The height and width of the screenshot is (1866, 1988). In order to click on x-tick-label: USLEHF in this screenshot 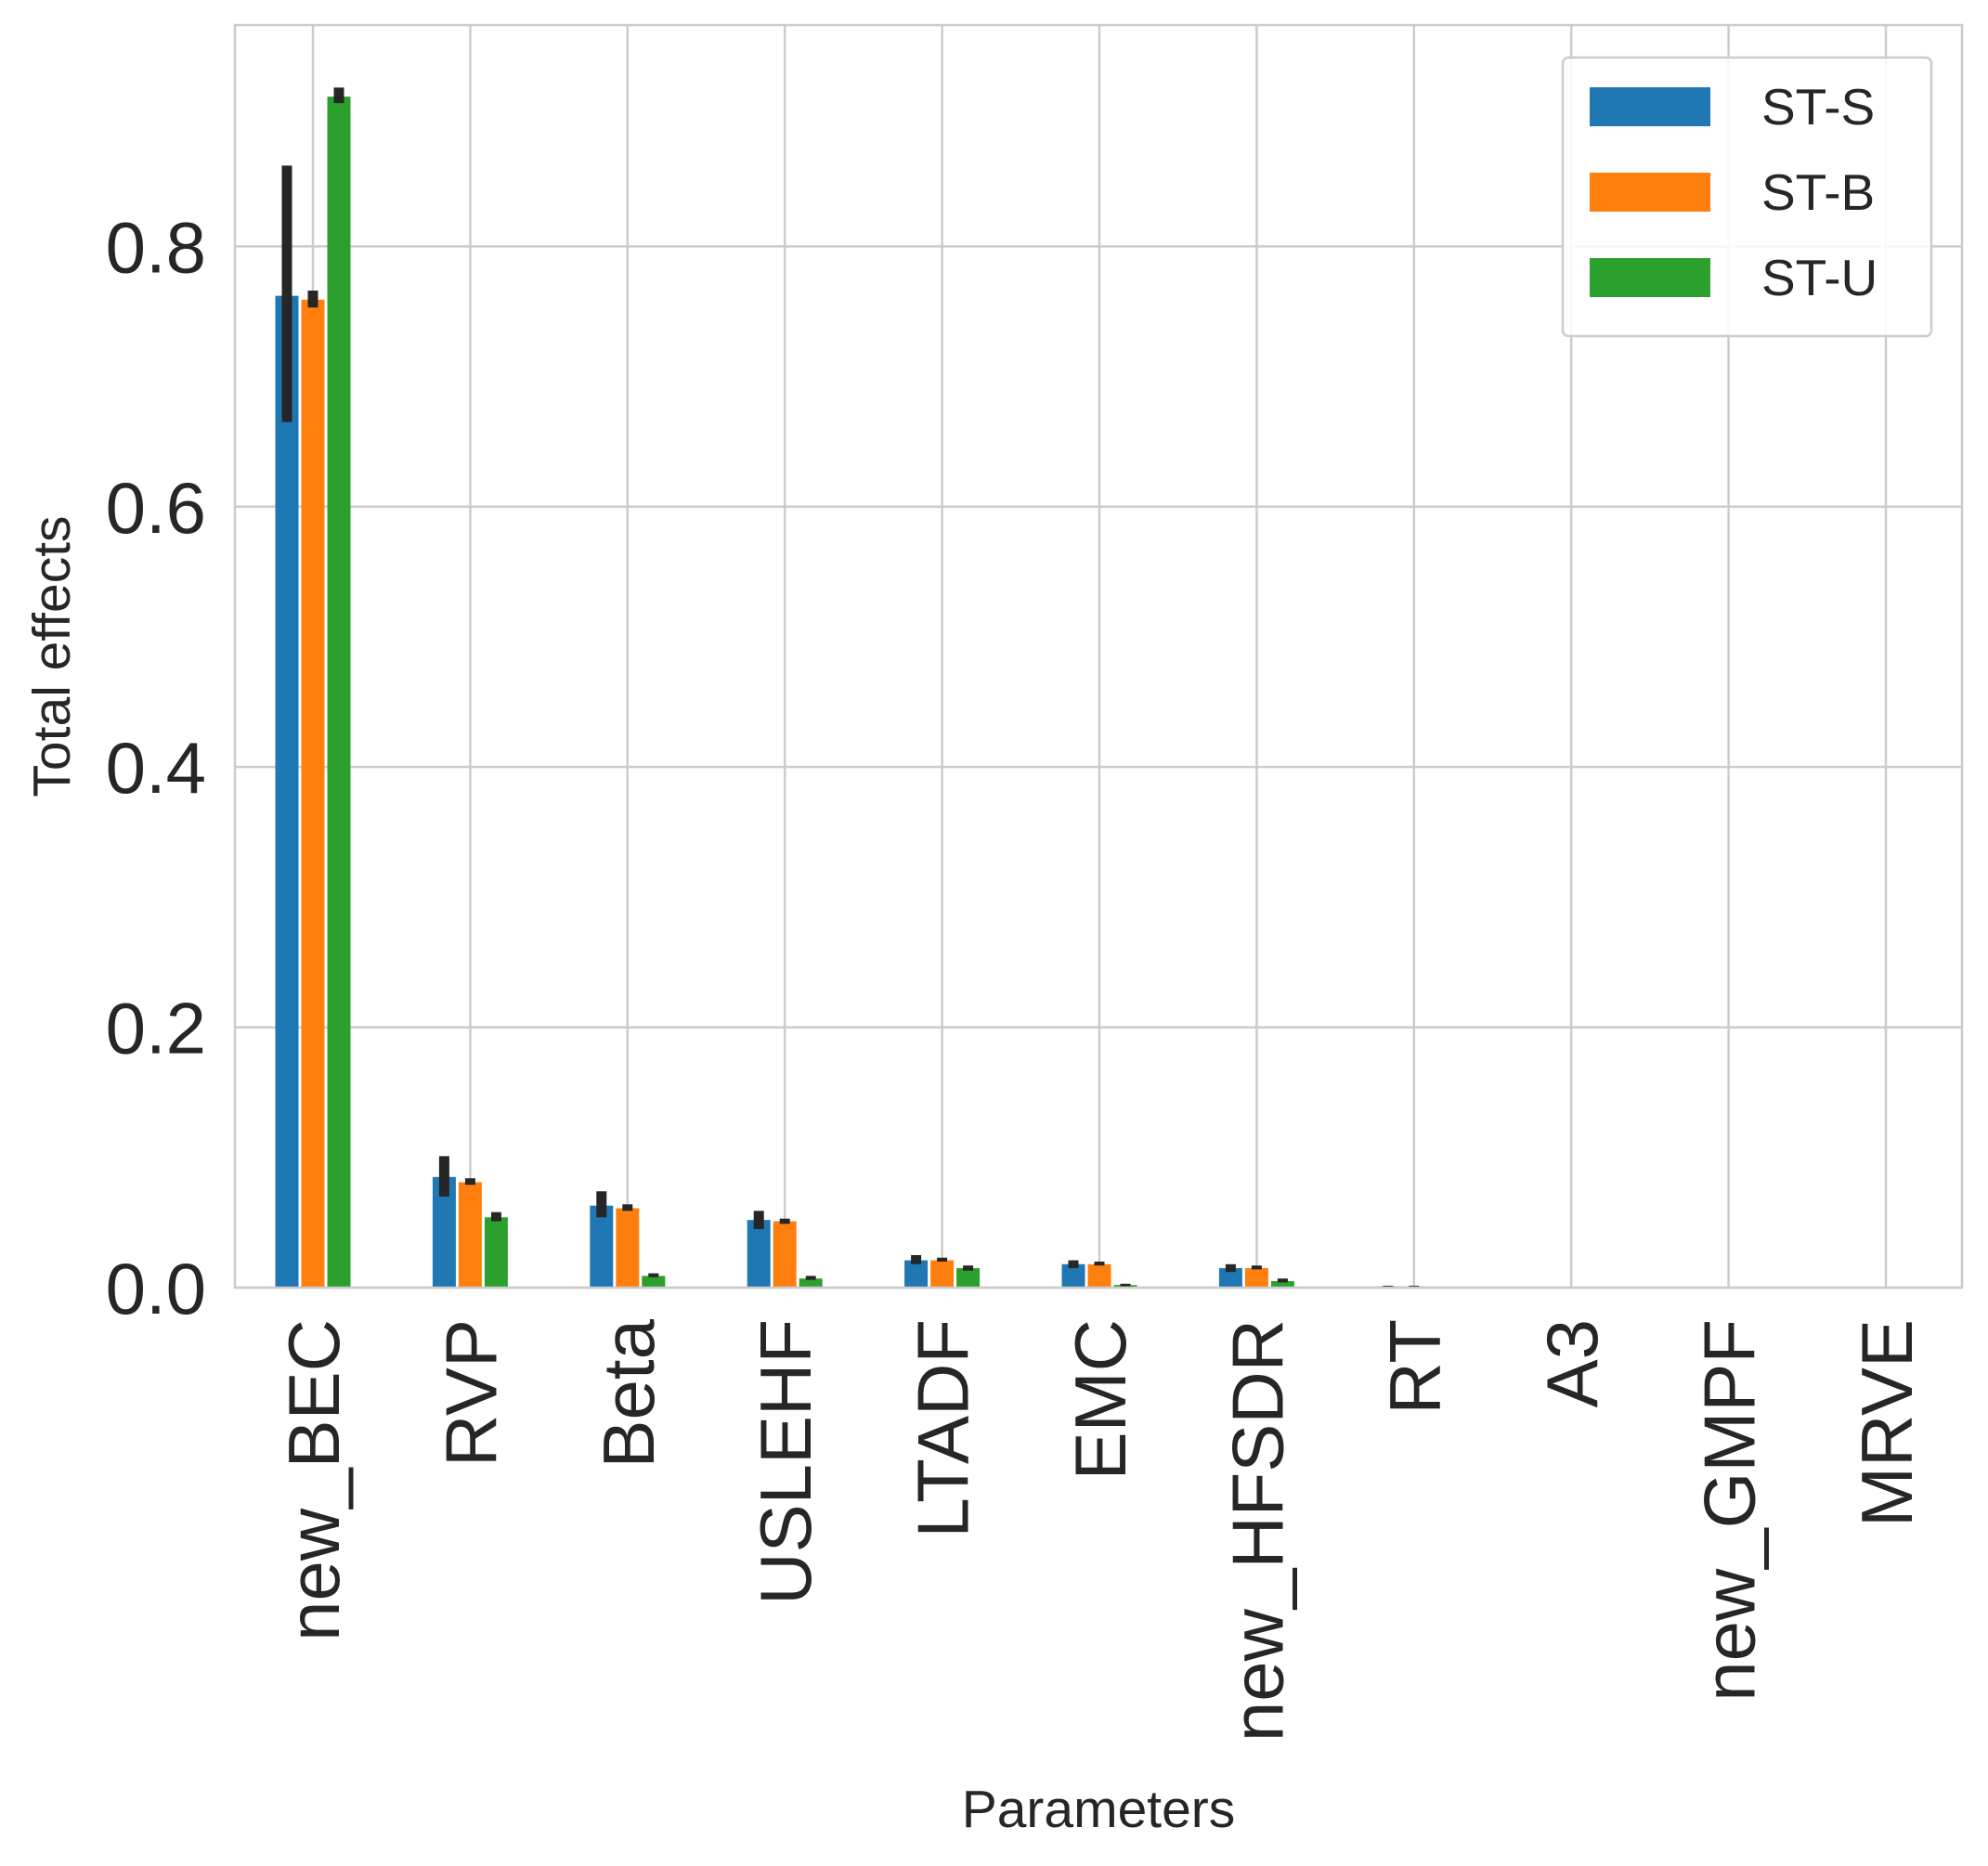, I will do `click(785, 1462)`.